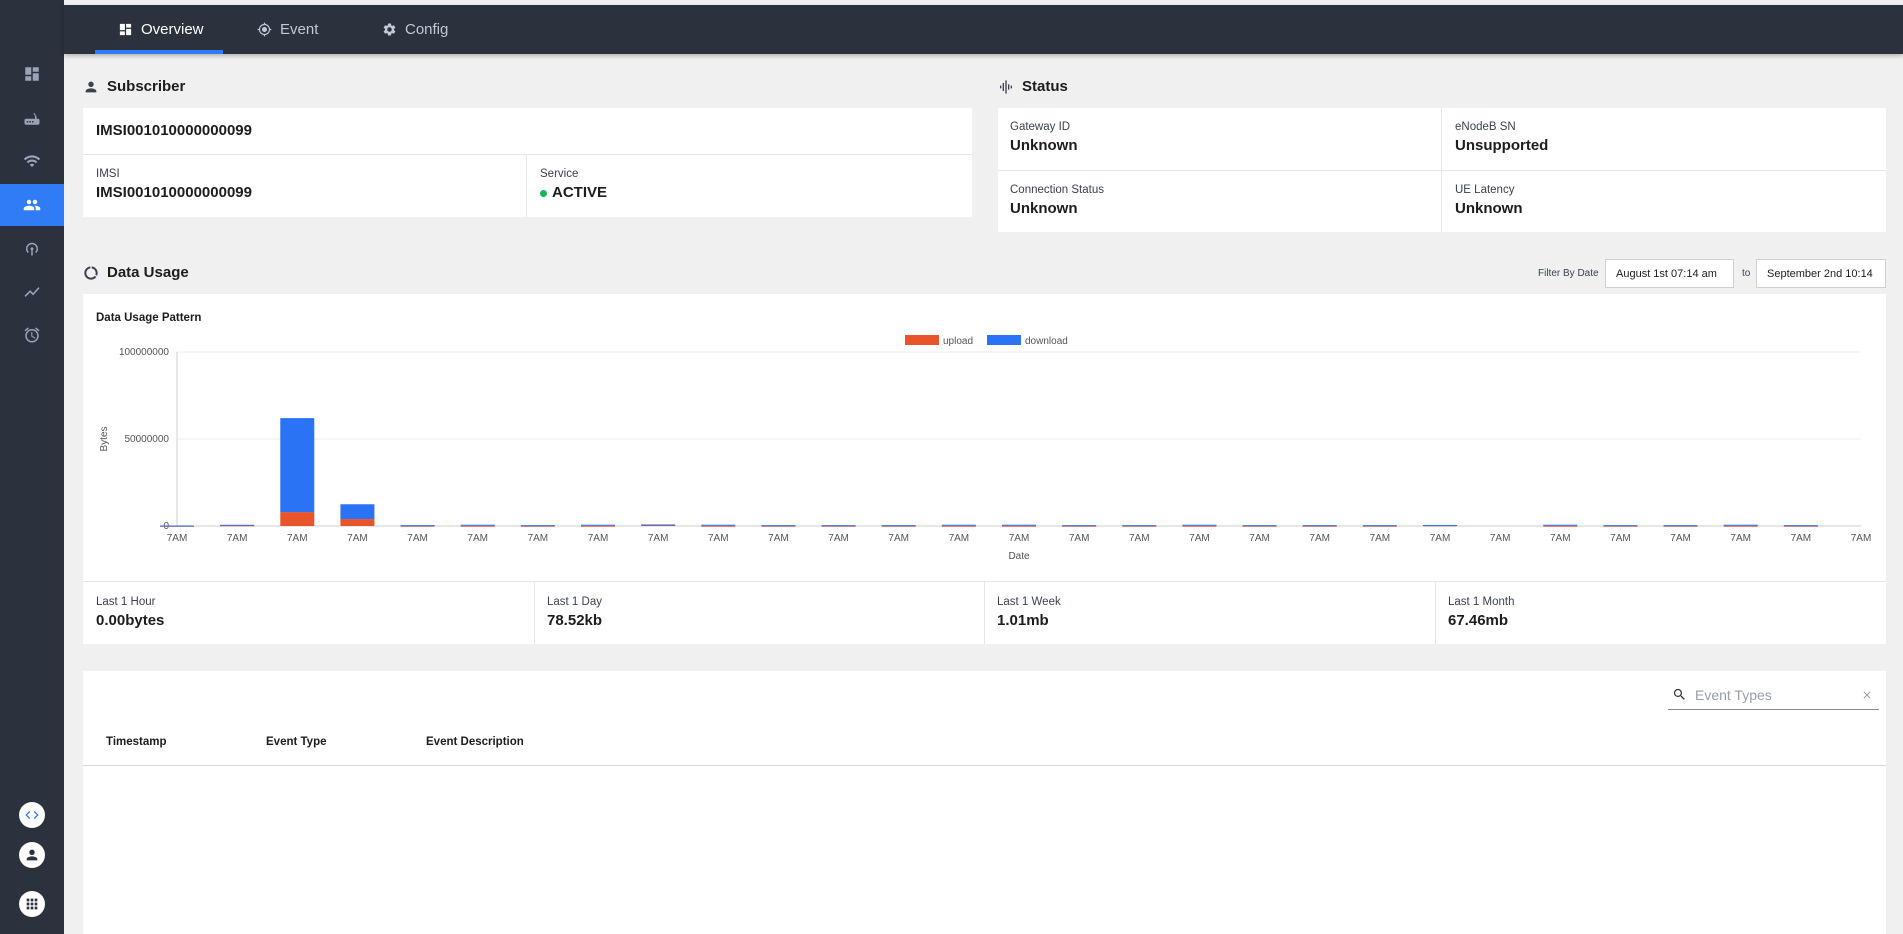 The width and height of the screenshot is (1903, 934). I want to click on kpi-value: 1.01mb, so click(1023, 620).